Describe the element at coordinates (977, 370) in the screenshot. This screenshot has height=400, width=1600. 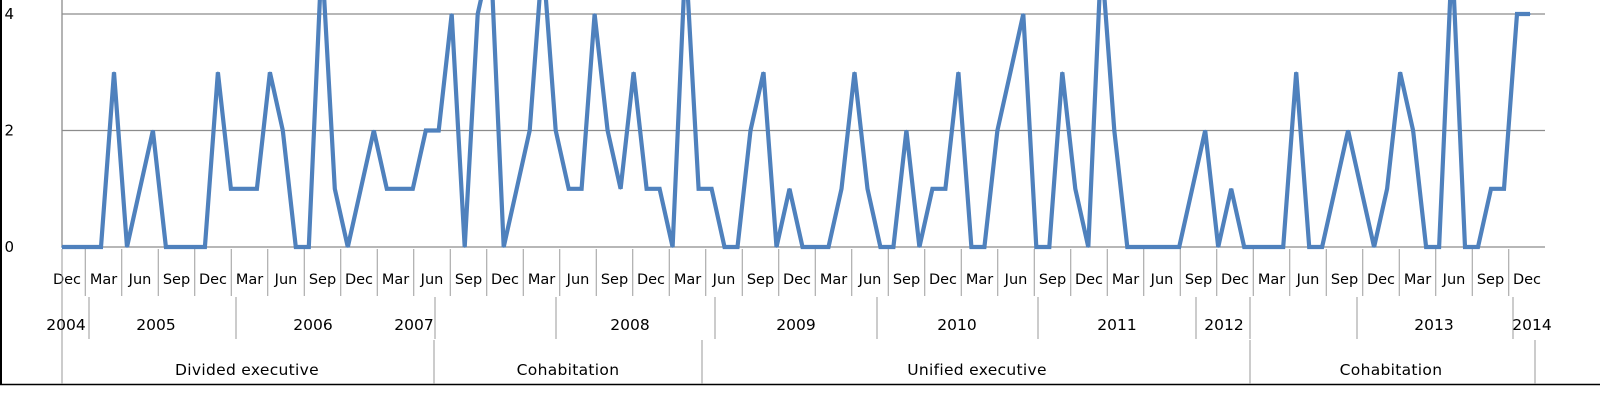
I see `x-regime-label: Unified executive` at that location.